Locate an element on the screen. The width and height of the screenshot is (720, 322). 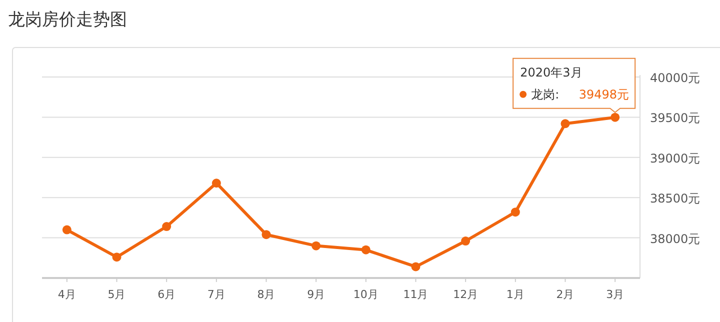
x-tick-label: 4月 is located at coordinates (67, 294).